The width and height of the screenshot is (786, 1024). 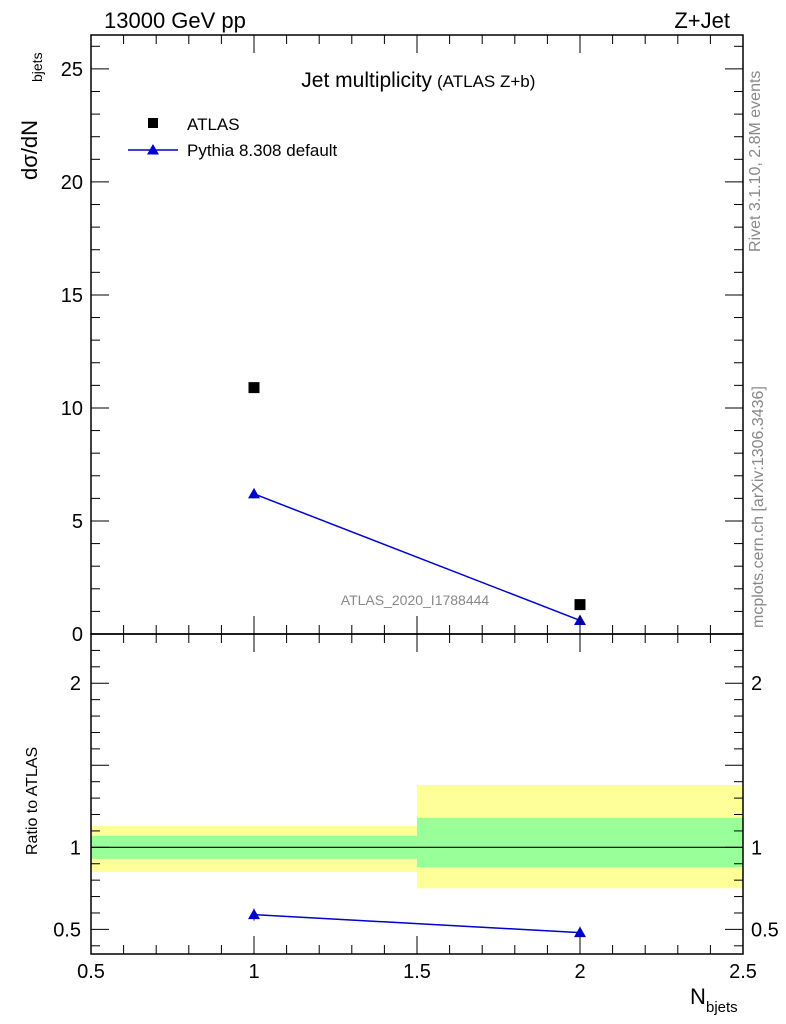 I want to click on analysis-watermark: ATLAS_2020_I1788444, so click(x=415, y=600).